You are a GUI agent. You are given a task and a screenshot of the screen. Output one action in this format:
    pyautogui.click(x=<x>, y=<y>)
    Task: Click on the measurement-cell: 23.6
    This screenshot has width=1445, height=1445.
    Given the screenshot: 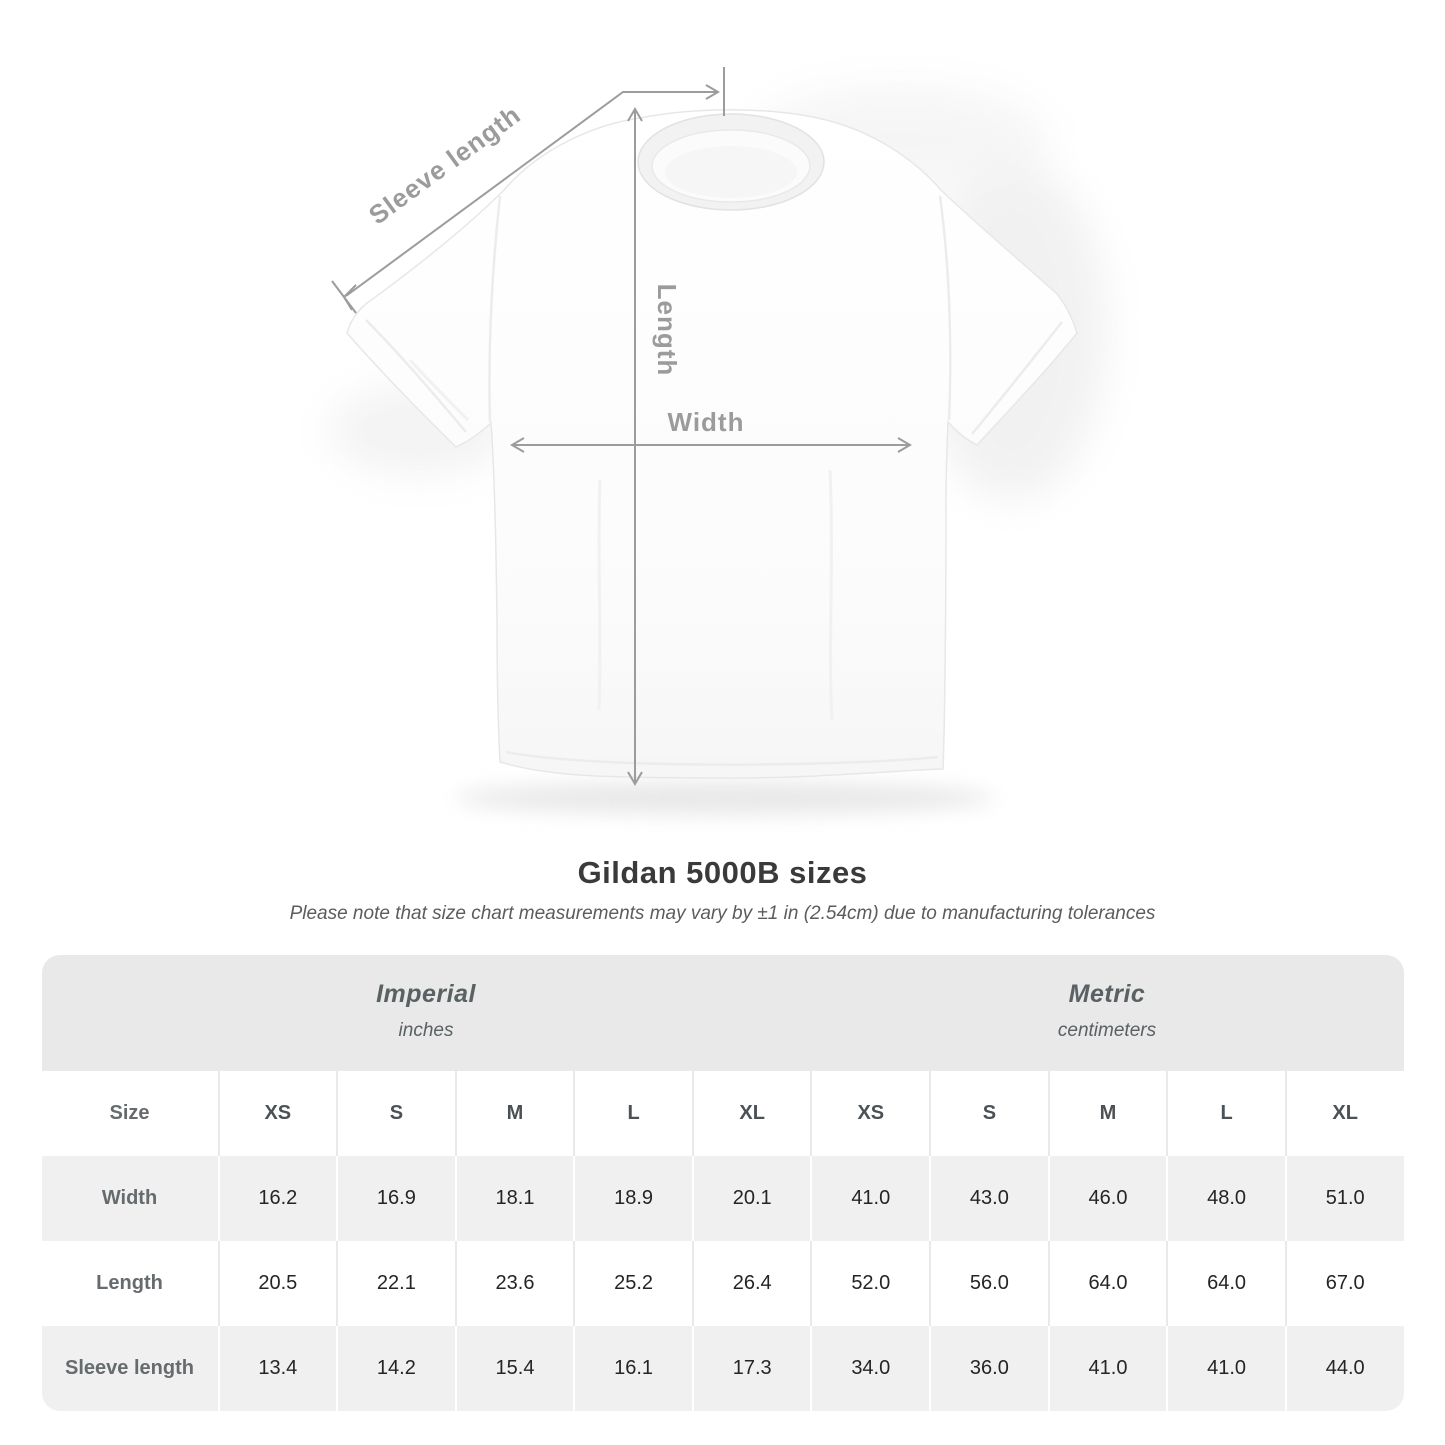 What is the action you would take?
    pyautogui.click(x=514, y=1283)
    